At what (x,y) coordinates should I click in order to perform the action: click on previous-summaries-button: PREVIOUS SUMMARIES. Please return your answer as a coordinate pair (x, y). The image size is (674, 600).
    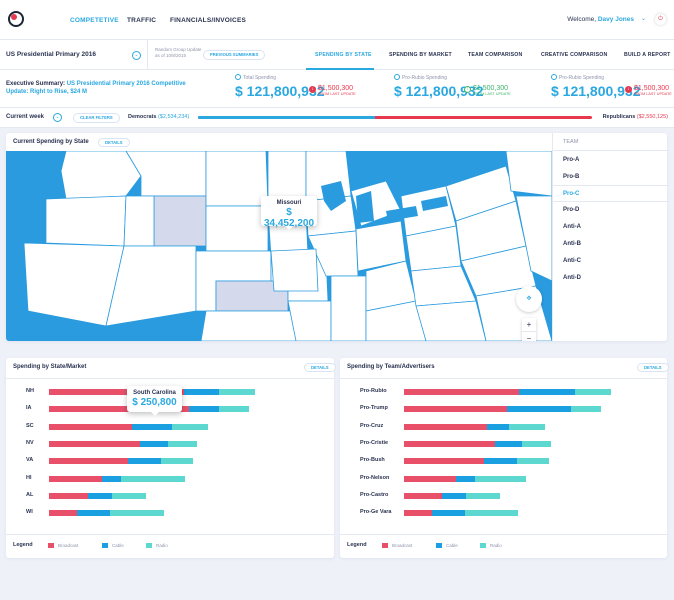
    Looking at the image, I should click on (234, 55).